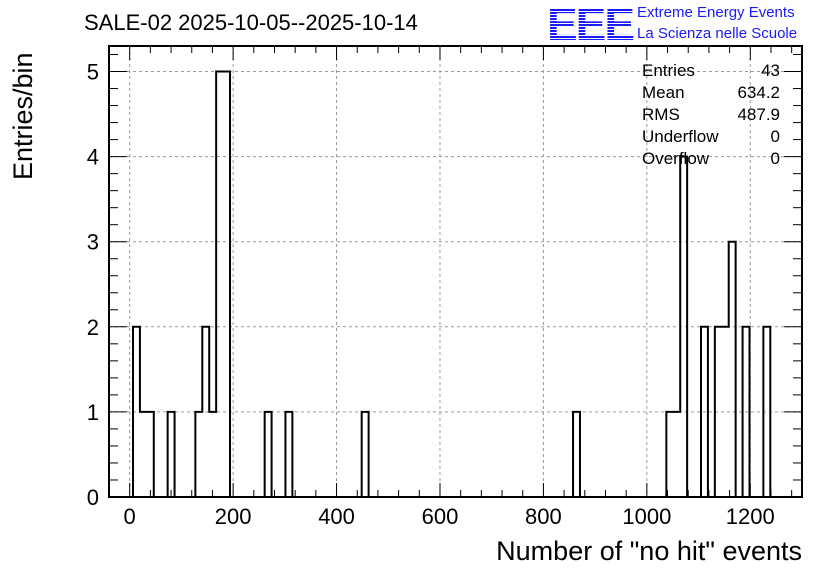 This screenshot has height=572, width=836. I want to click on stats-underflow-value: 0, so click(775, 136).